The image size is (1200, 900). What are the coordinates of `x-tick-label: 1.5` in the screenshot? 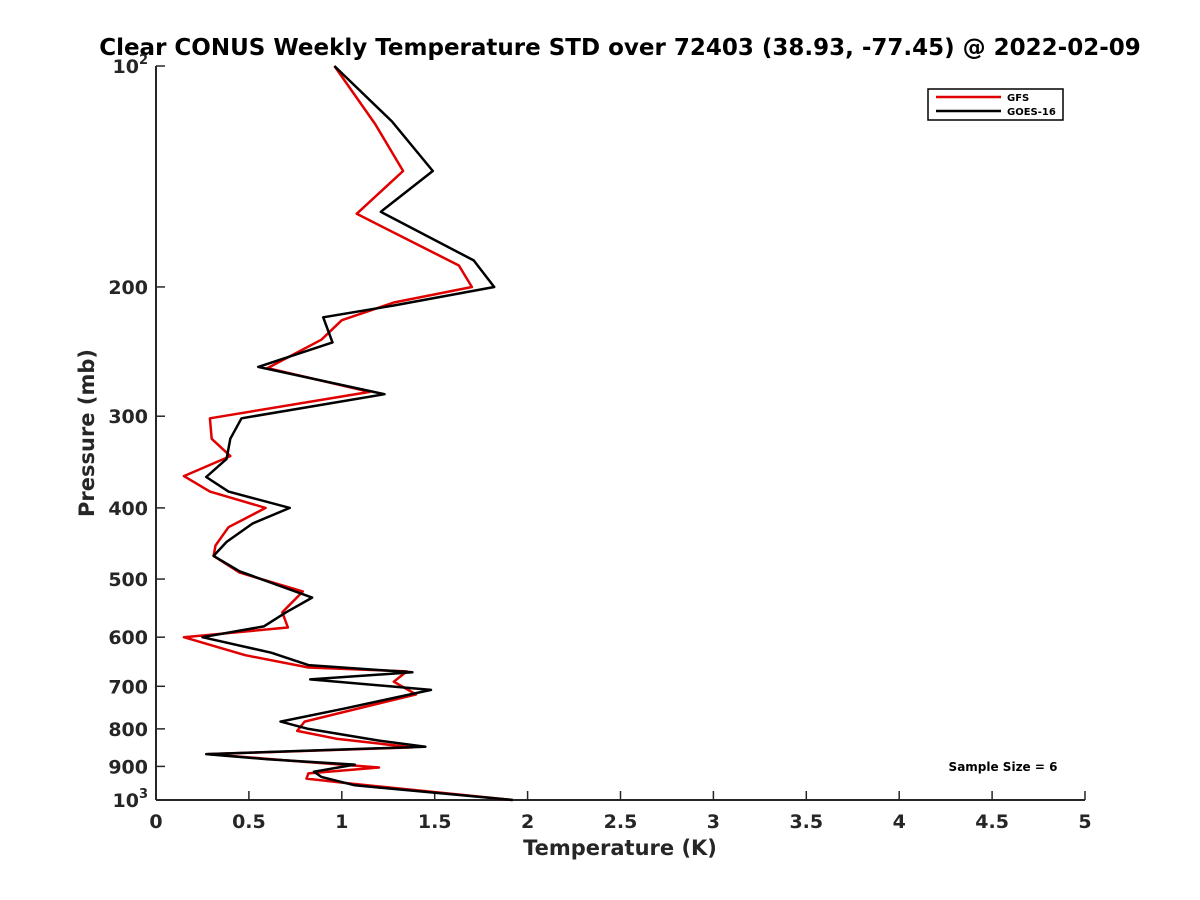 It's located at (435, 822).